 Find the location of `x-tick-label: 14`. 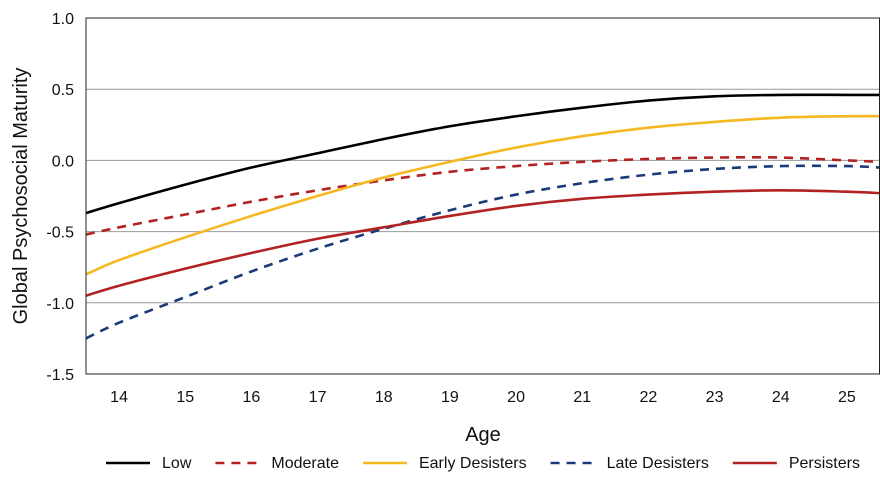

x-tick-label: 14 is located at coordinates (119, 397).